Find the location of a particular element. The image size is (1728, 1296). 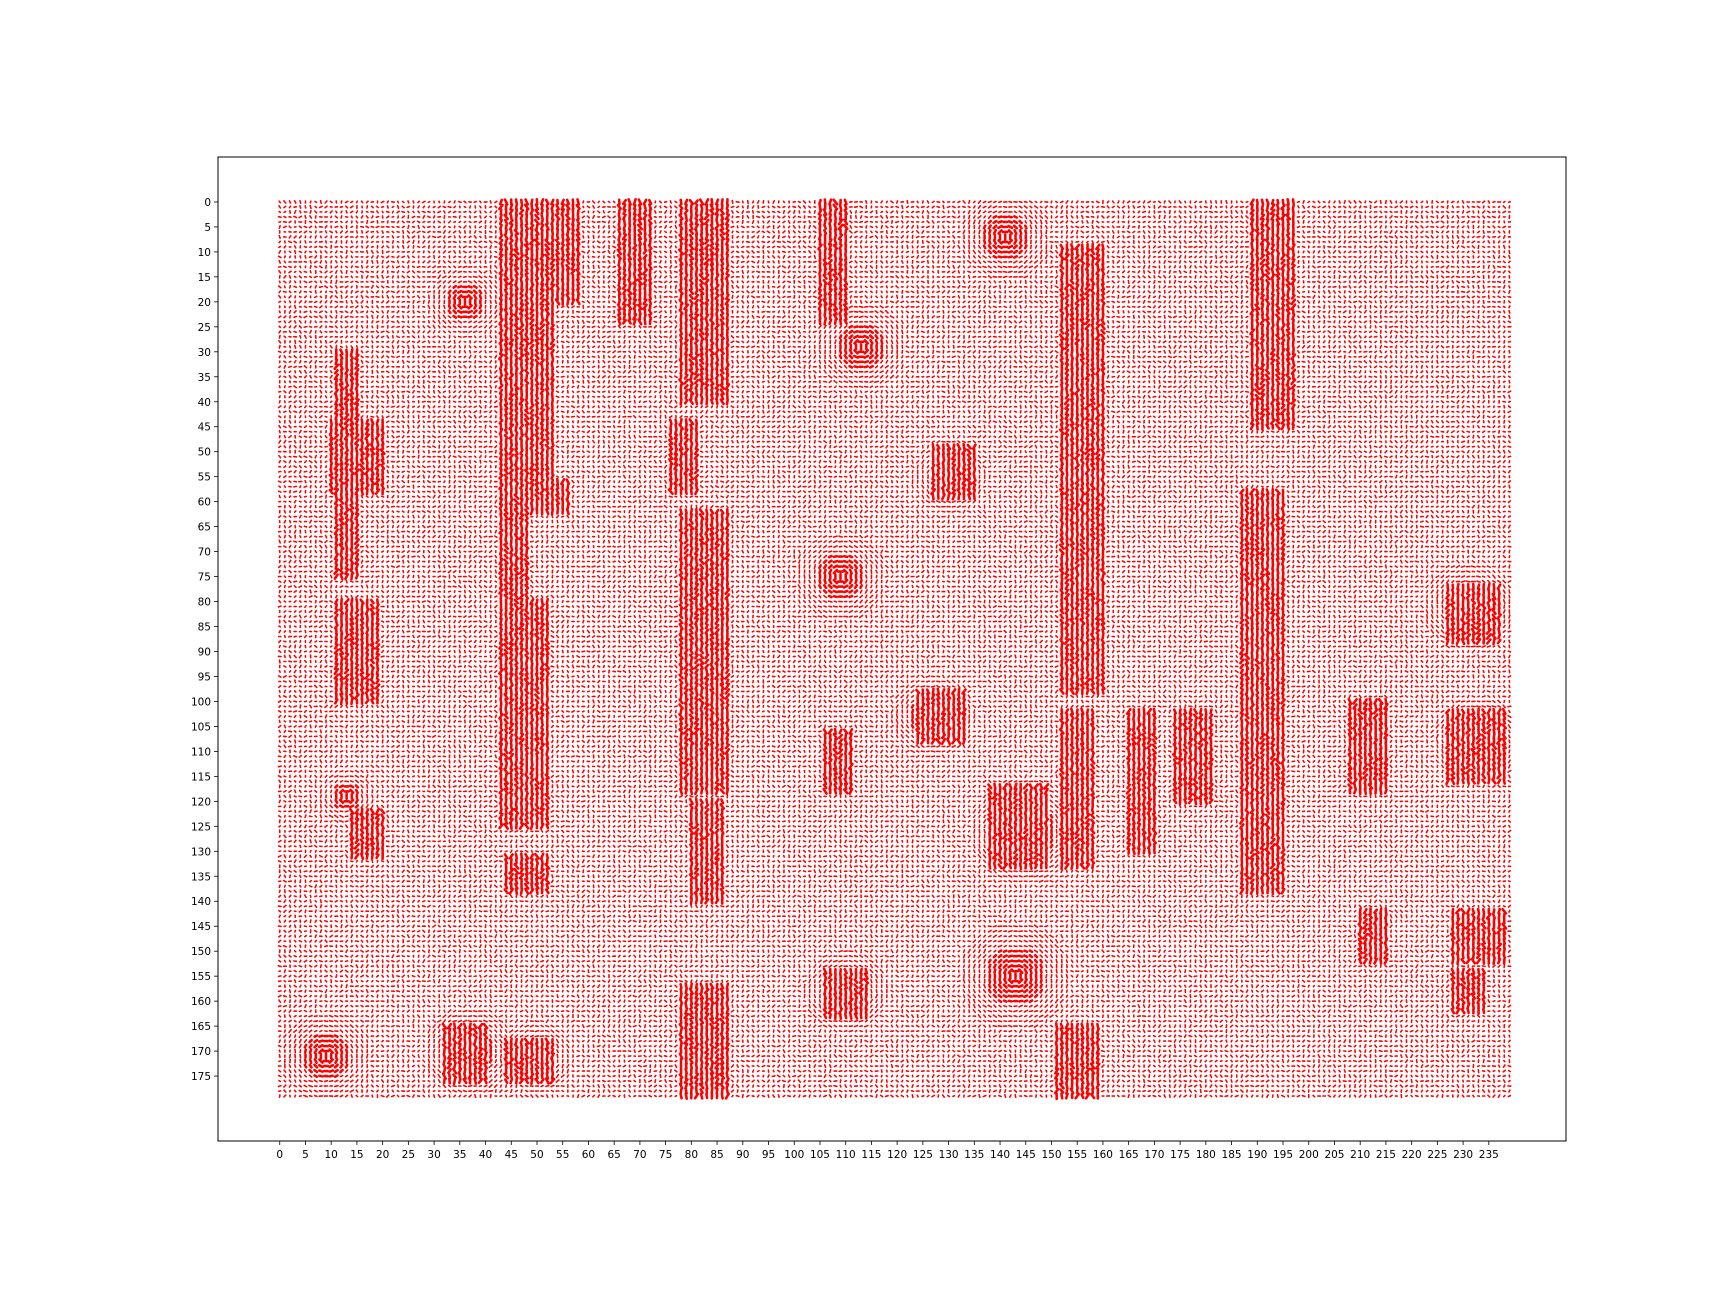

x-tick-label: 105 is located at coordinates (820, 1155).